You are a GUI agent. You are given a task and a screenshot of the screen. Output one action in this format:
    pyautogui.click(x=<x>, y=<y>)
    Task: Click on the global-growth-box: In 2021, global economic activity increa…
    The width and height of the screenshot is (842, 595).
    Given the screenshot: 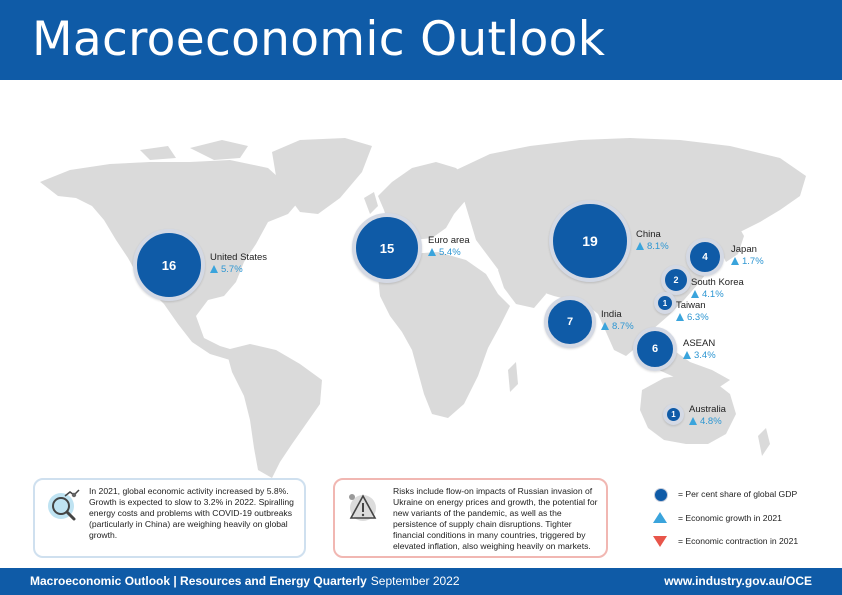 What is the action you would take?
    pyautogui.click(x=169, y=518)
    